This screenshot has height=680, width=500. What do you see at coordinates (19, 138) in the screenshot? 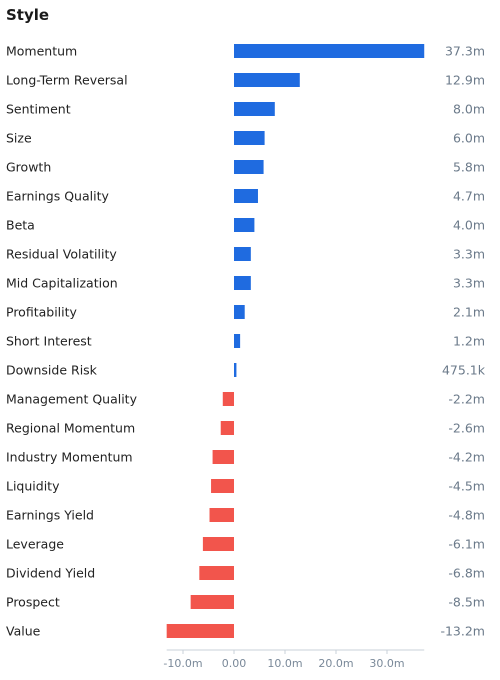
I see `category-label: Size` at bounding box center [19, 138].